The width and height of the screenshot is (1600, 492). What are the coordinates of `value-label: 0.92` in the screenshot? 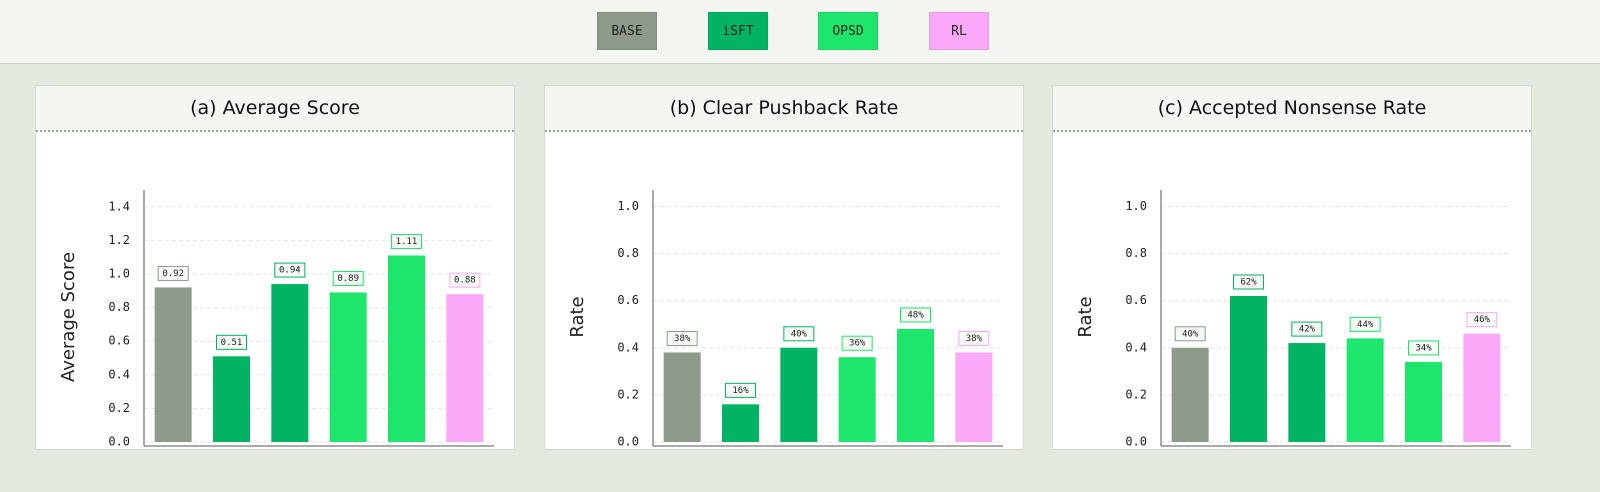 It's located at (173, 274).